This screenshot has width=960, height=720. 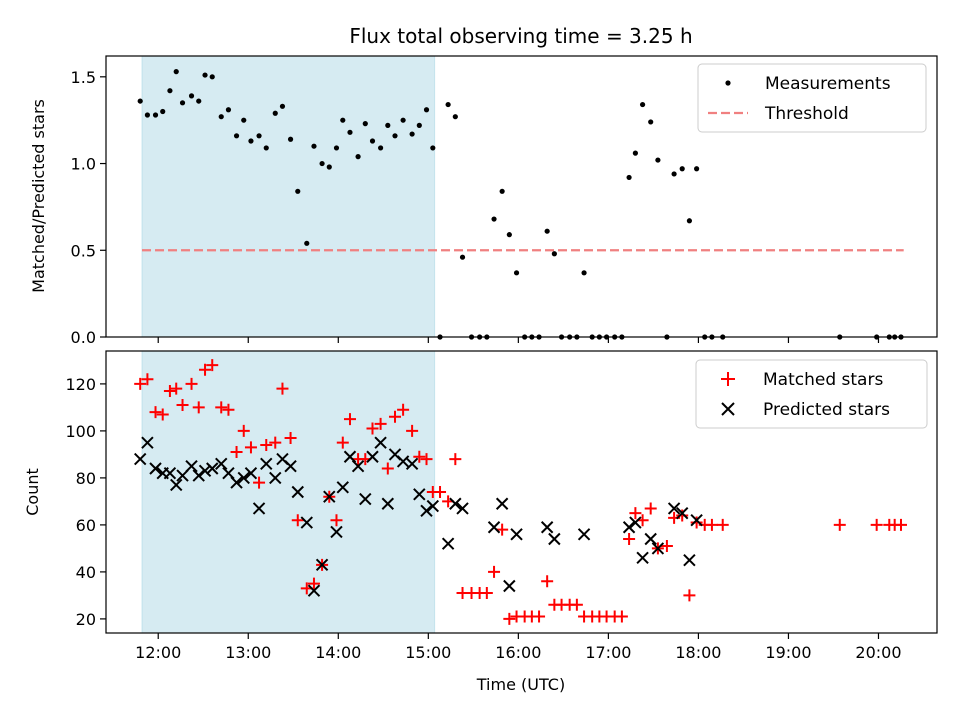 I want to click on y-tick-label-bottom: 80, so click(x=86, y=478).